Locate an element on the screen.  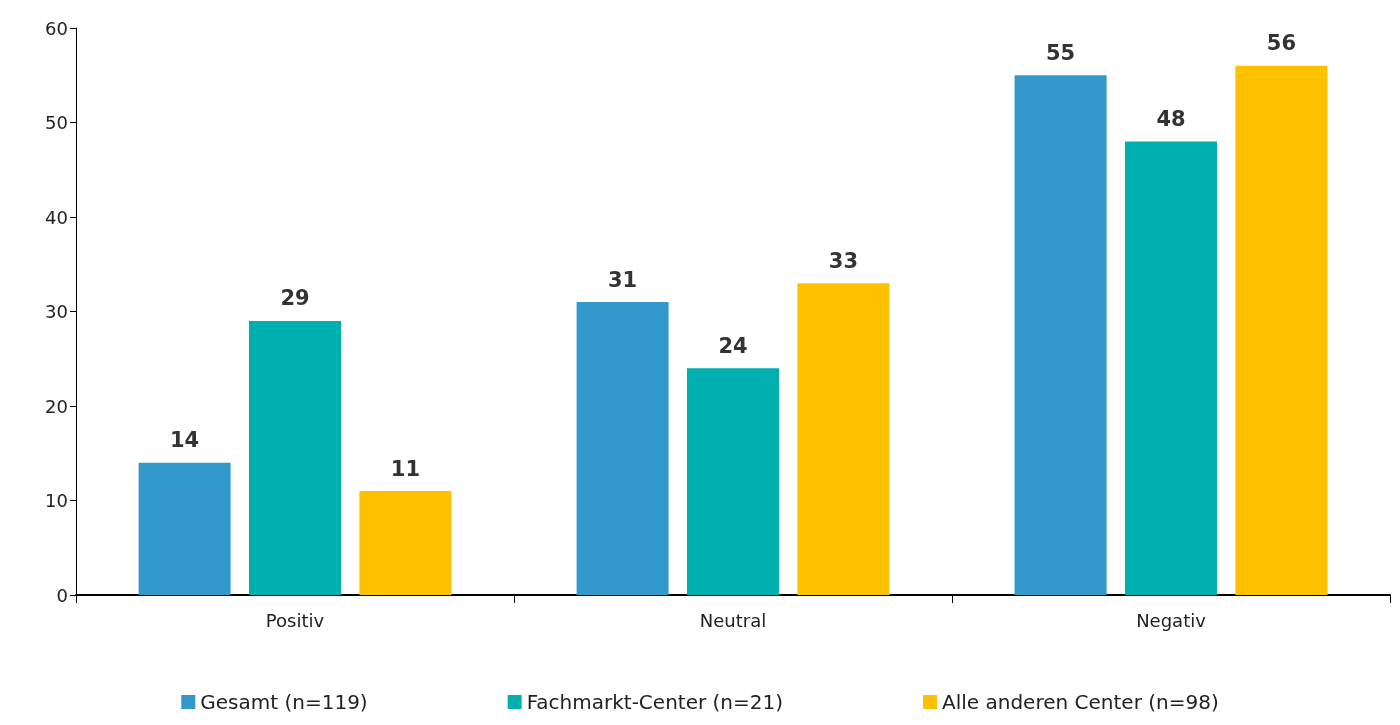
data-label: 24 is located at coordinates (733, 345).